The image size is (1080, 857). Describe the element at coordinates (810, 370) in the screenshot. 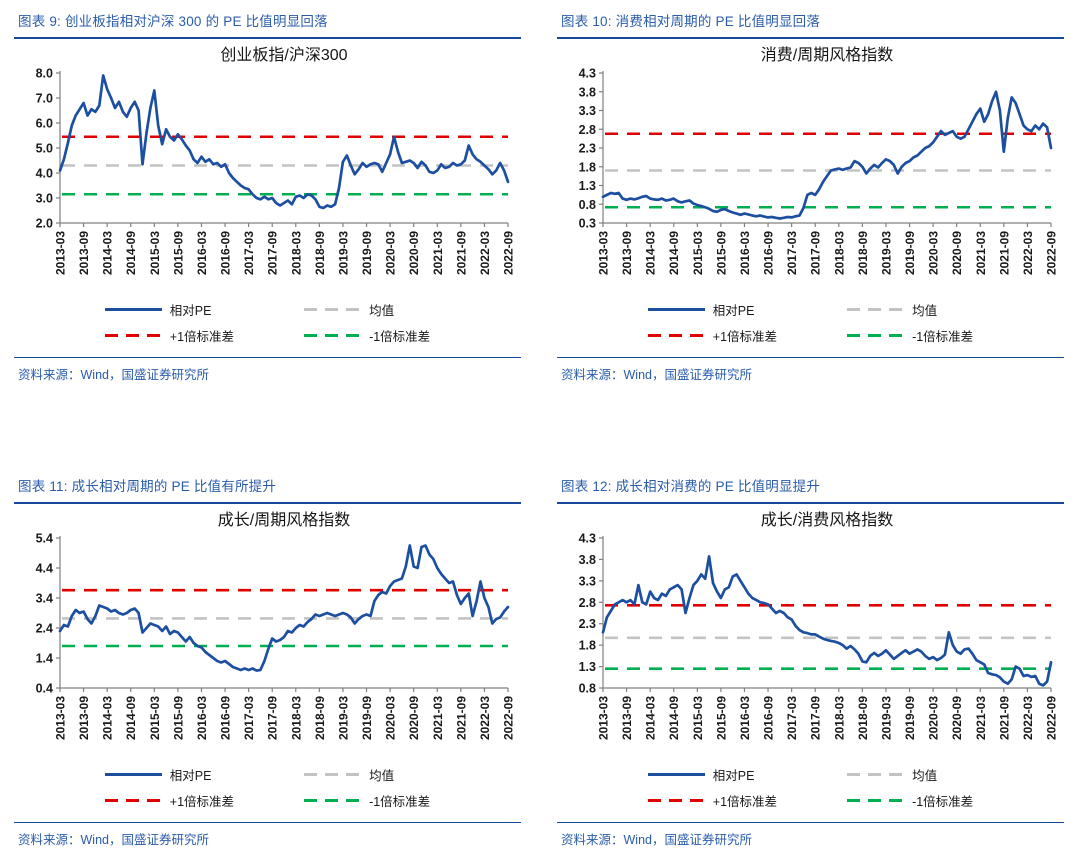

I see `source-note: 资料来源：Wind，国盛证券研究所` at that location.